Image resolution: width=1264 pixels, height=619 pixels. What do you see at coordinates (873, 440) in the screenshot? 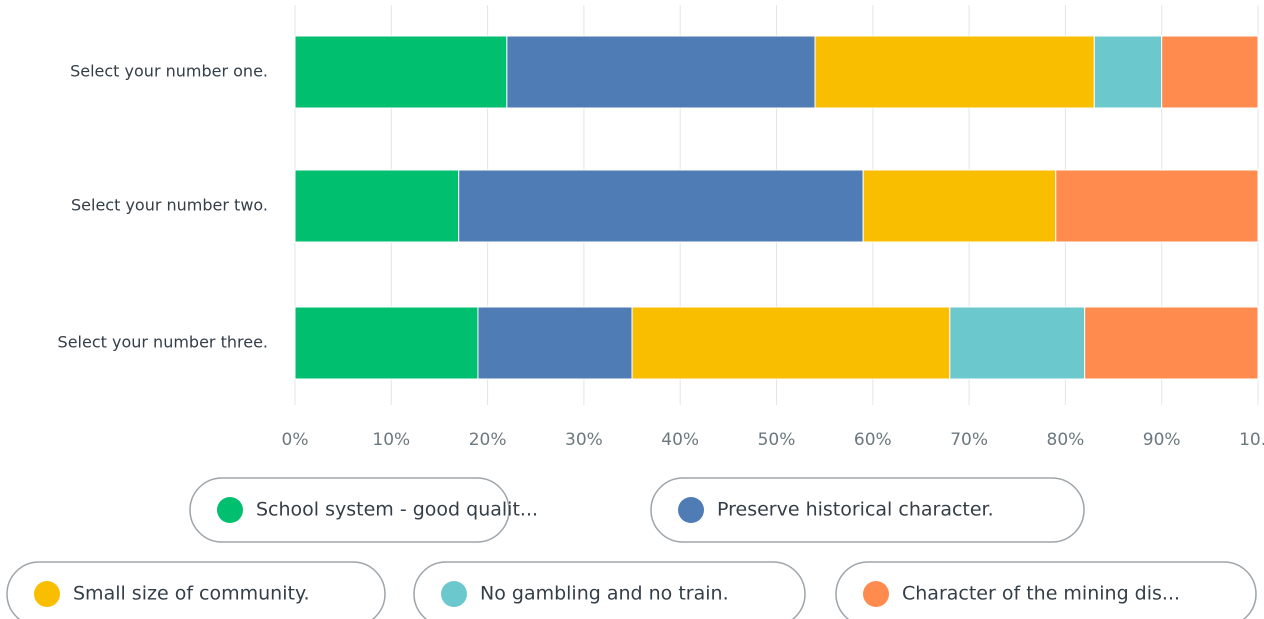
I see `x-tick-label: 60%` at bounding box center [873, 440].